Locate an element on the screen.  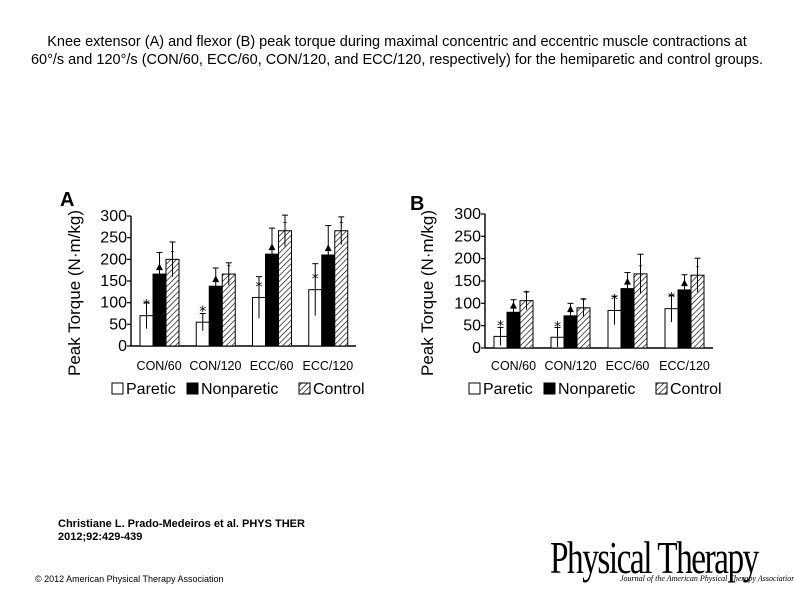
citation-line-2: 2012;92:429-439 is located at coordinates (100, 537).